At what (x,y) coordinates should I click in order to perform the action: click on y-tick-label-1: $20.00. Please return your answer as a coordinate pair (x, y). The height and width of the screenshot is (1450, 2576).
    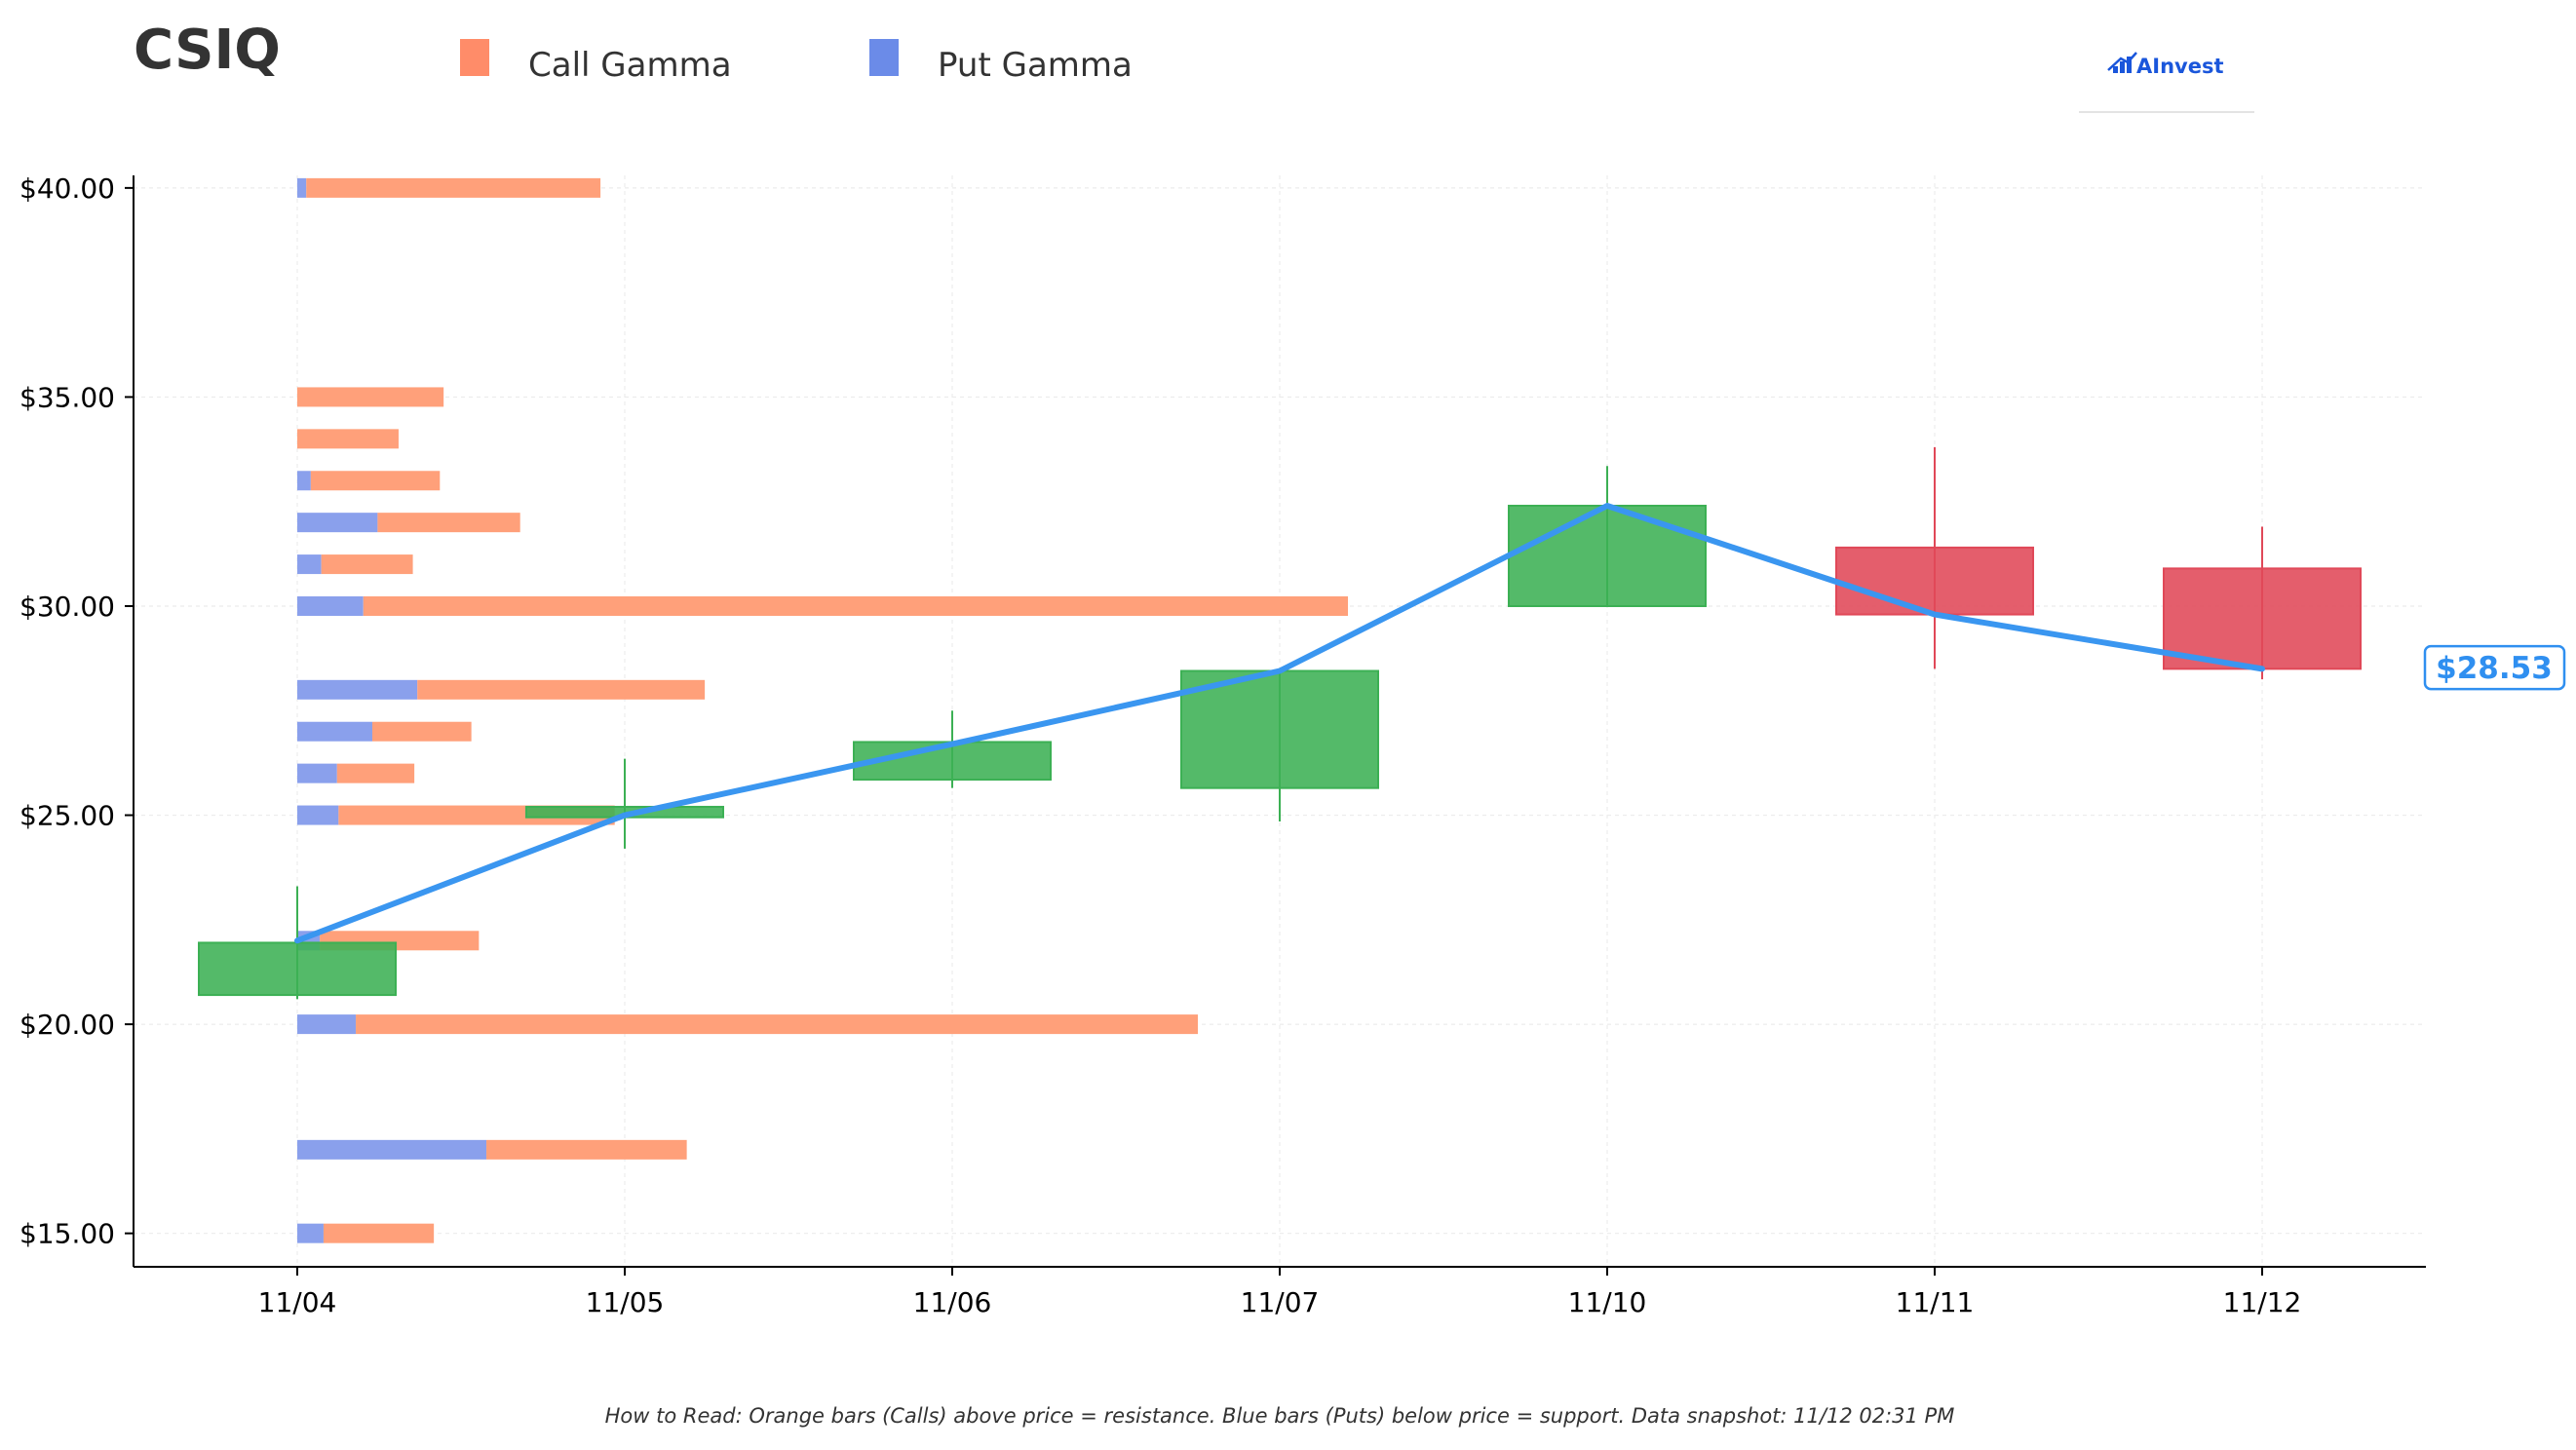
    Looking at the image, I should click on (67, 1025).